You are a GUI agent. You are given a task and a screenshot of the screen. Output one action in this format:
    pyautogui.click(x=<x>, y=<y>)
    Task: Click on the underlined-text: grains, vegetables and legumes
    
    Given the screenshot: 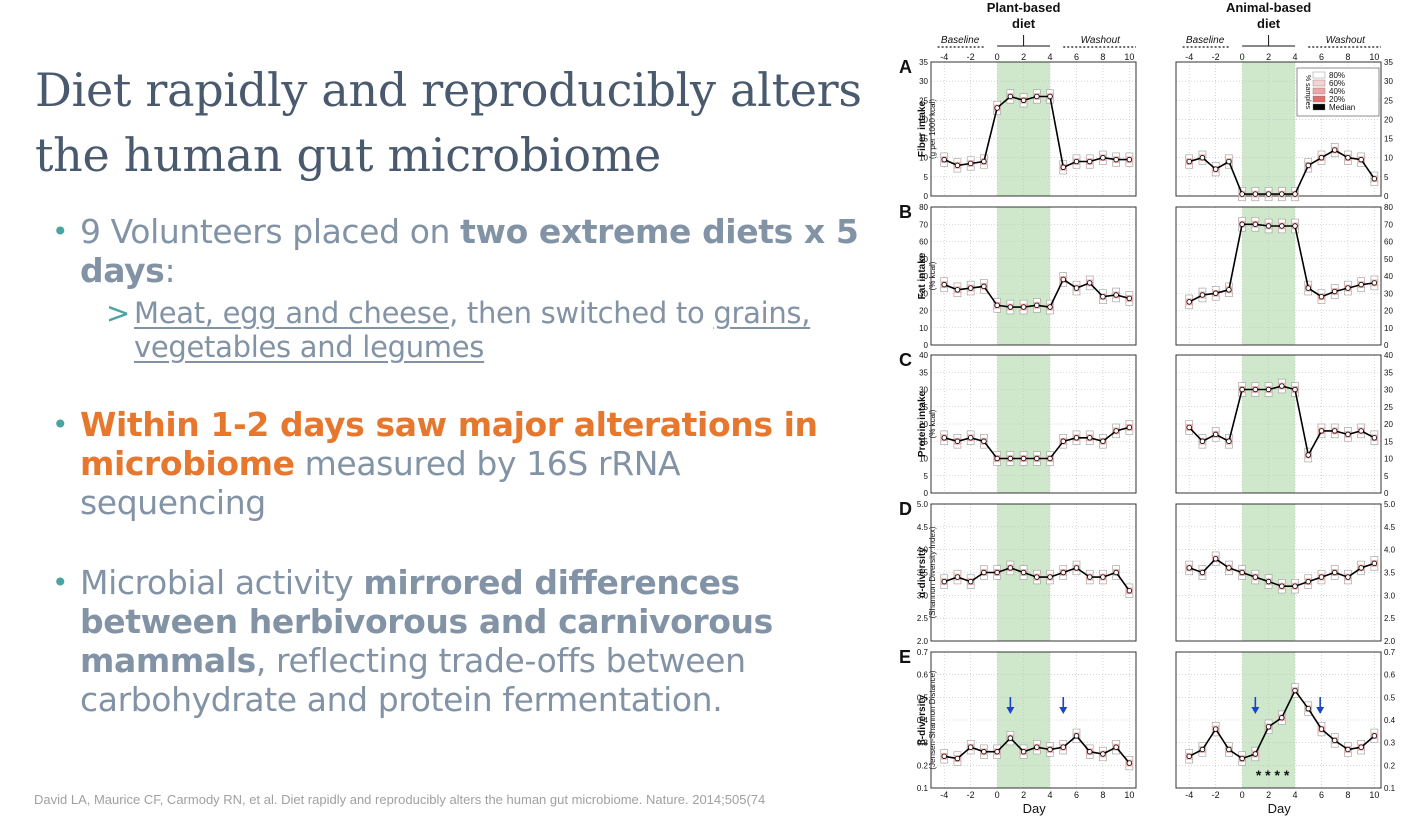 What is the action you would take?
    pyautogui.click(x=472, y=330)
    